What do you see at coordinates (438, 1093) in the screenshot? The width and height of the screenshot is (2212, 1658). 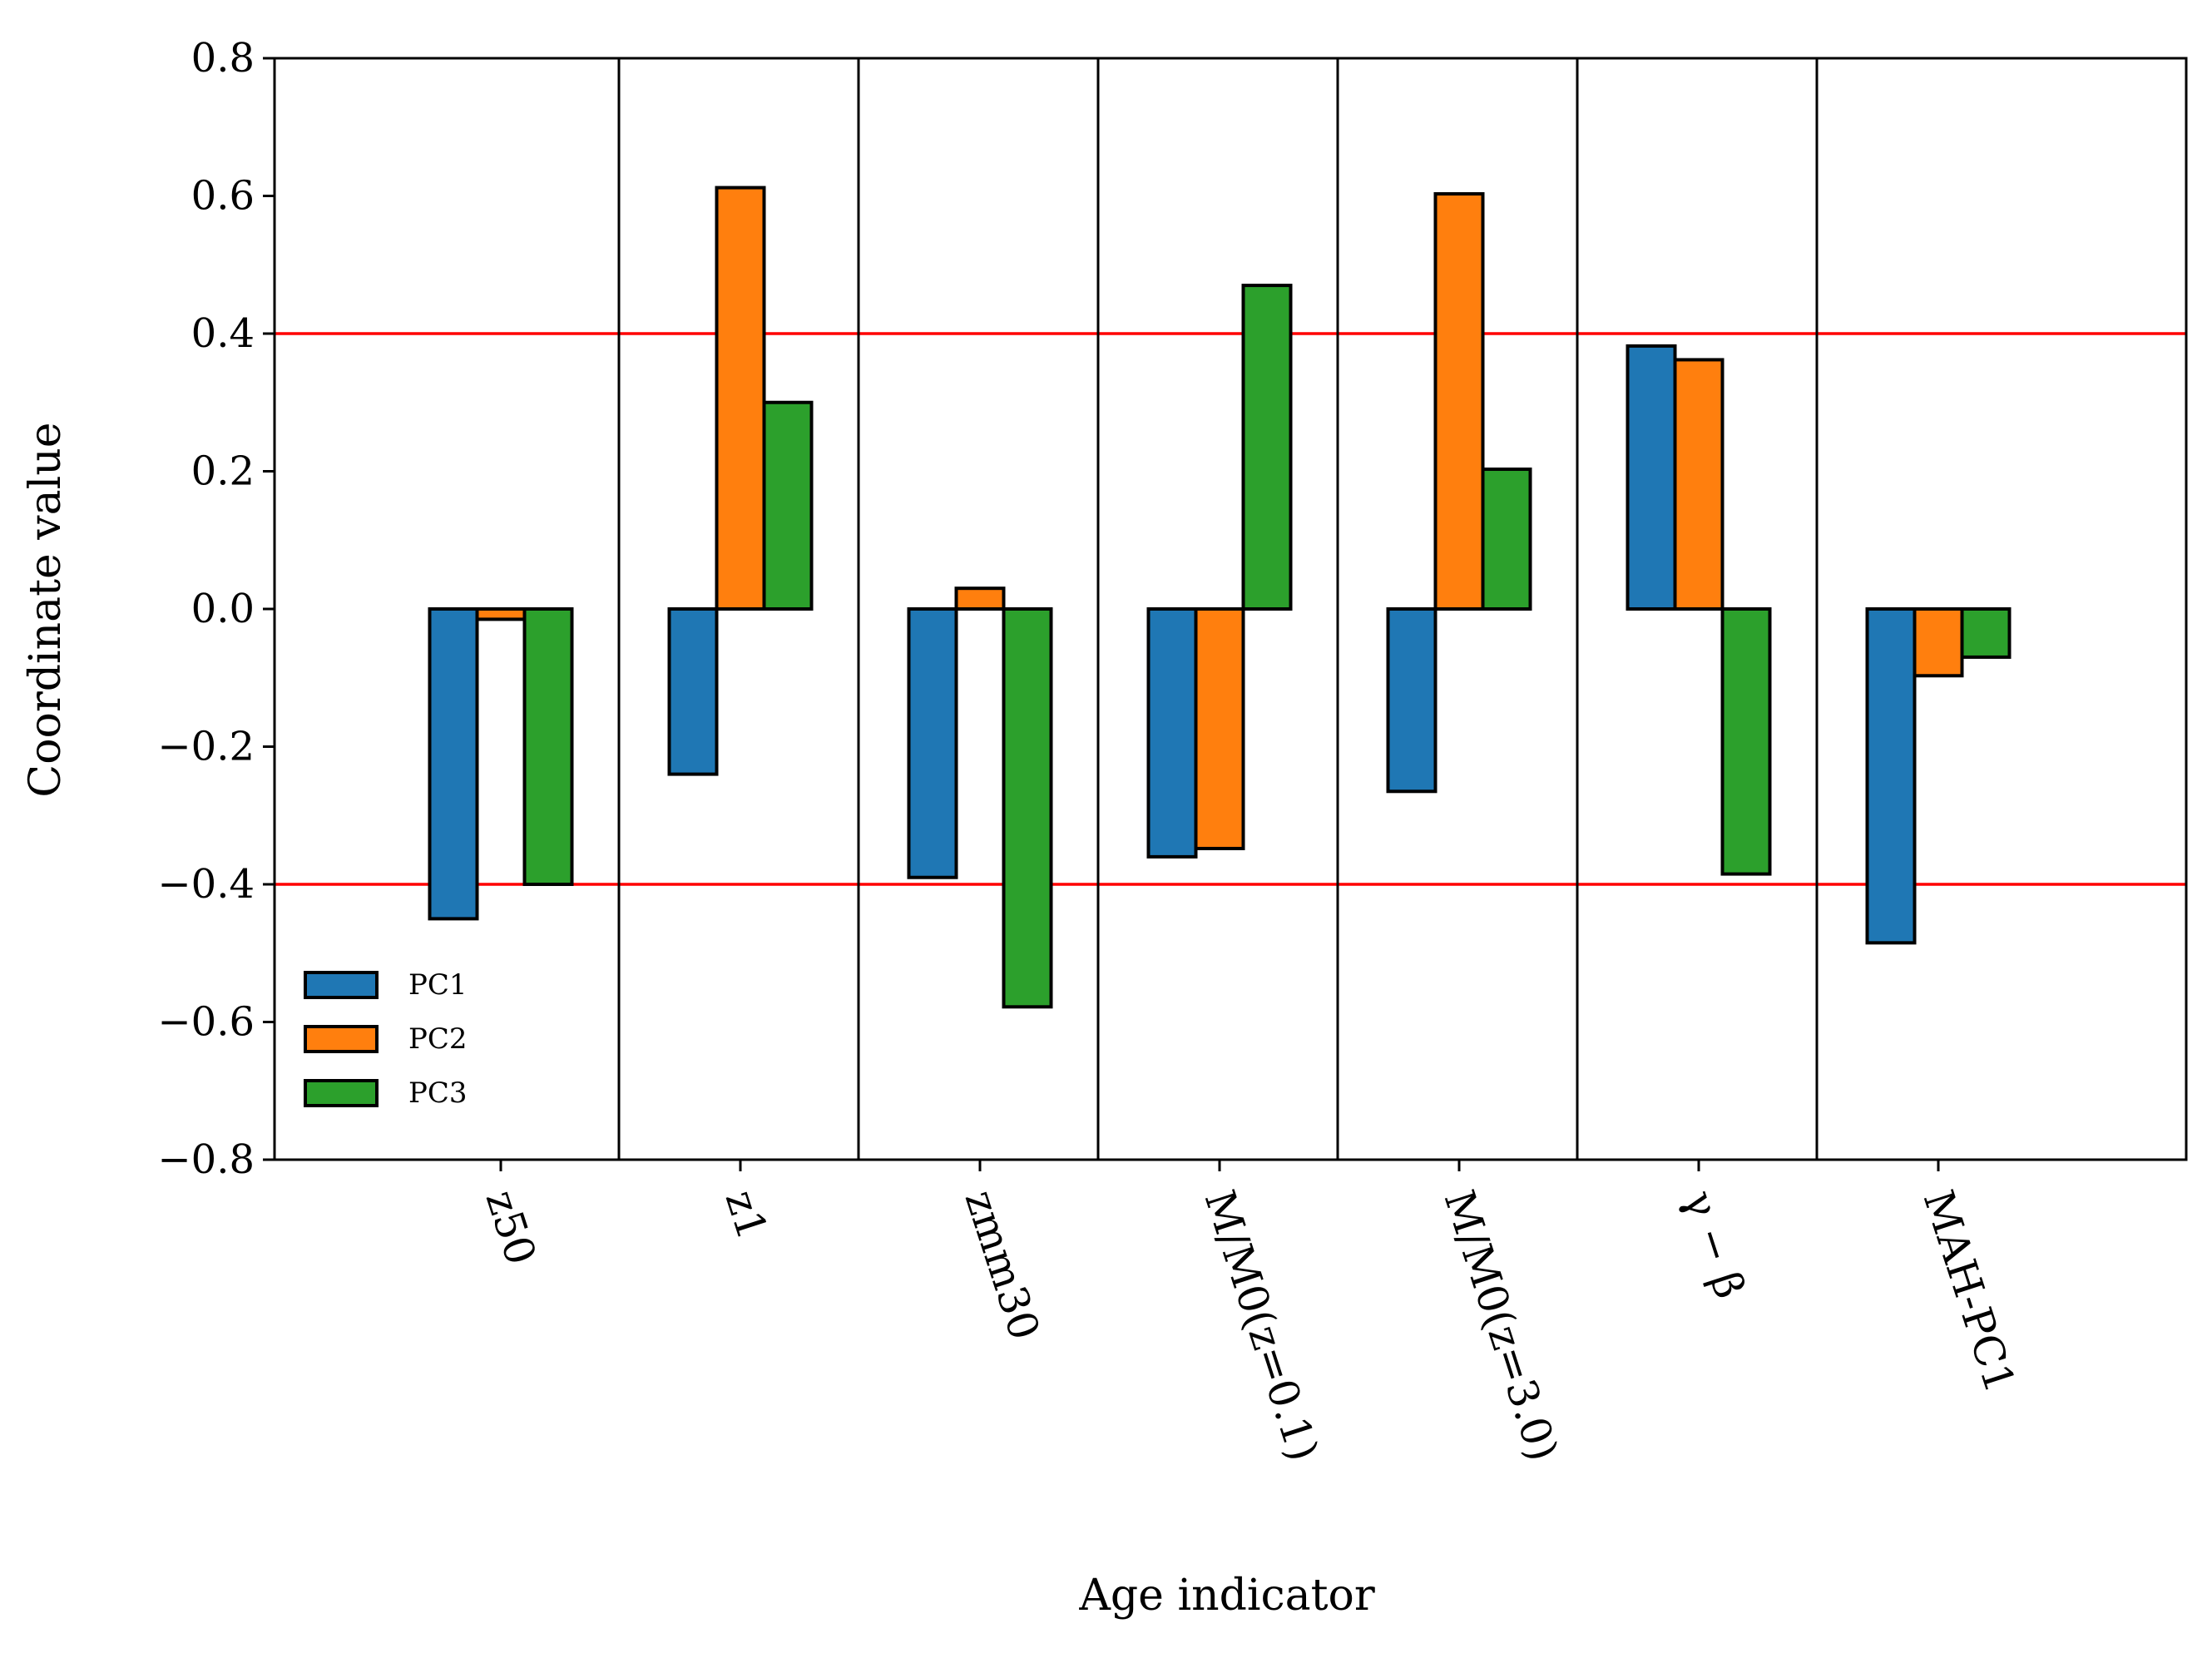 I see `legend-label-pc3: PC3` at bounding box center [438, 1093].